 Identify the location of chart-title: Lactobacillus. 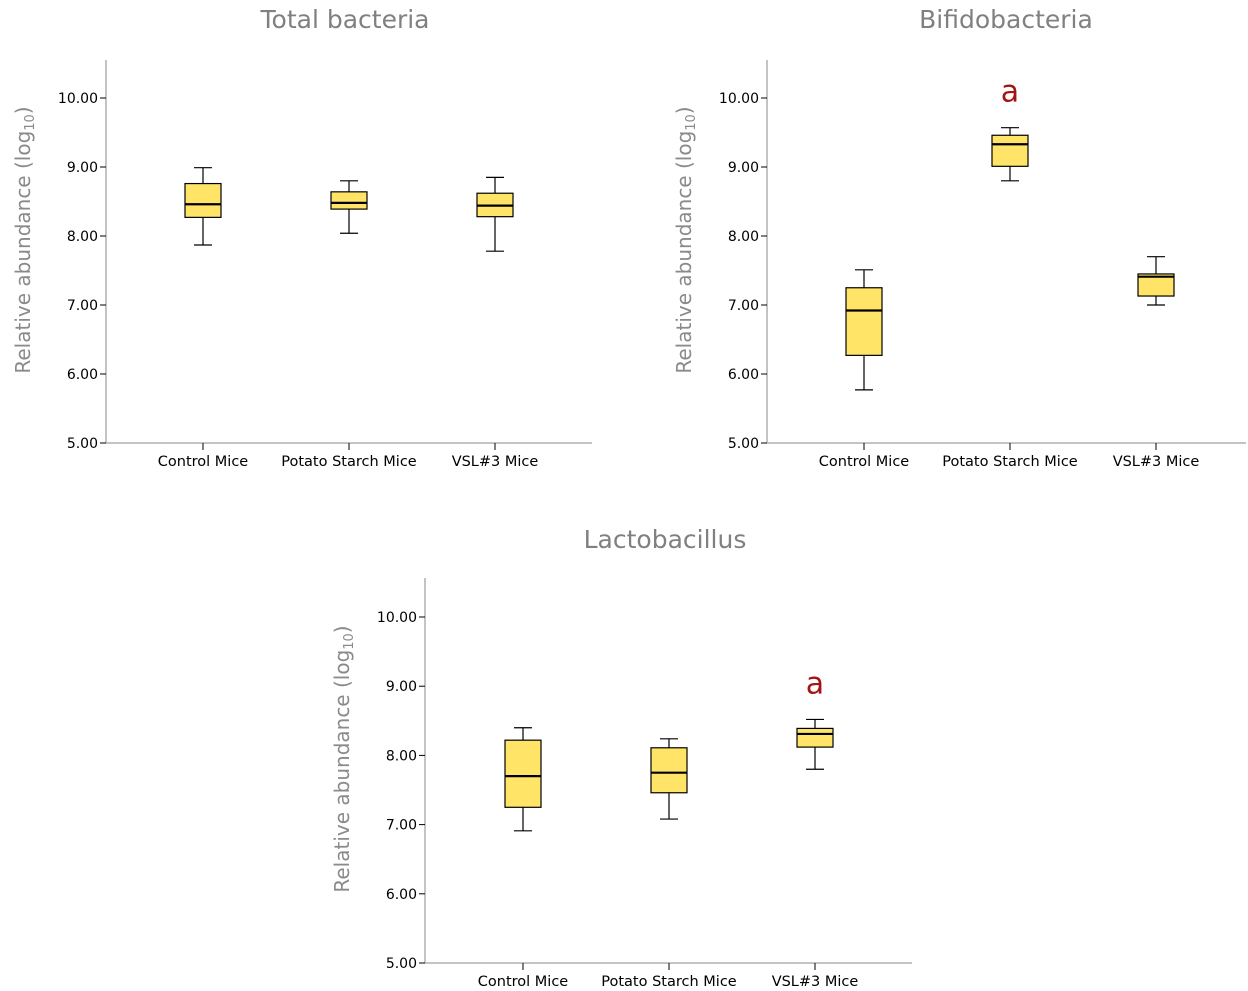
(665, 539).